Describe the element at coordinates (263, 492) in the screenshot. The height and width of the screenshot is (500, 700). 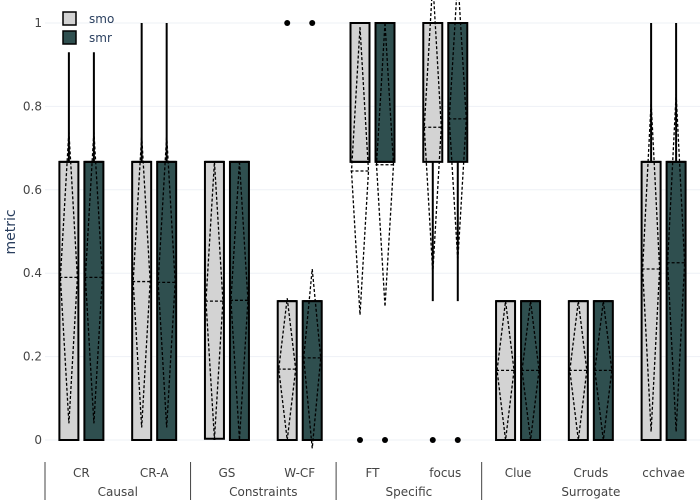
I see `x-group-label: Constraints` at that location.